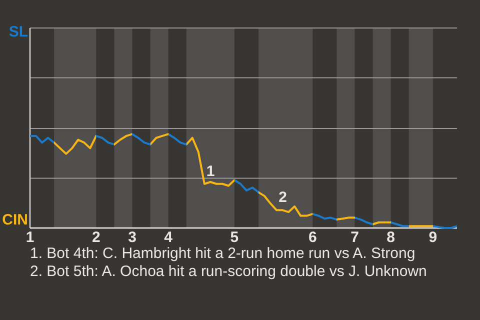  Describe the element at coordinates (18, 32) in the screenshot. I see `text: SL` at that location.